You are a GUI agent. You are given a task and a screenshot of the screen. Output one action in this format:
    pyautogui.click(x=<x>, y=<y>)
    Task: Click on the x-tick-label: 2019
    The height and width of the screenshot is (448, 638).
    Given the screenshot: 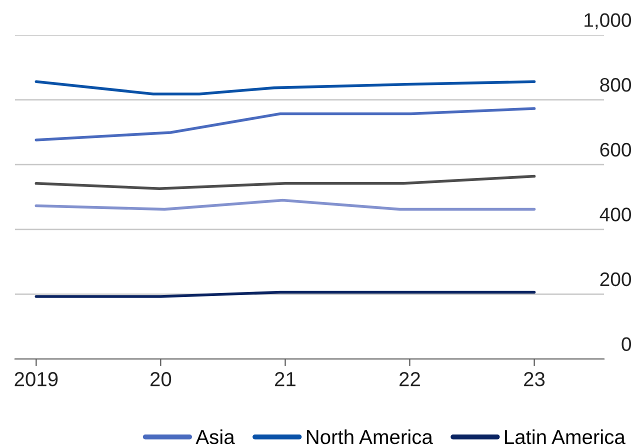 What is the action you would take?
    pyautogui.click(x=36, y=379)
    